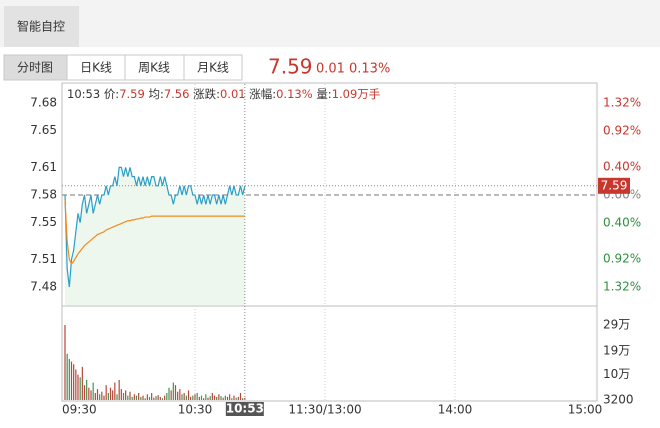  Describe the element at coordinates (616, 351) in the screenshot. I see `volume-tick-label: 19万` at that location.